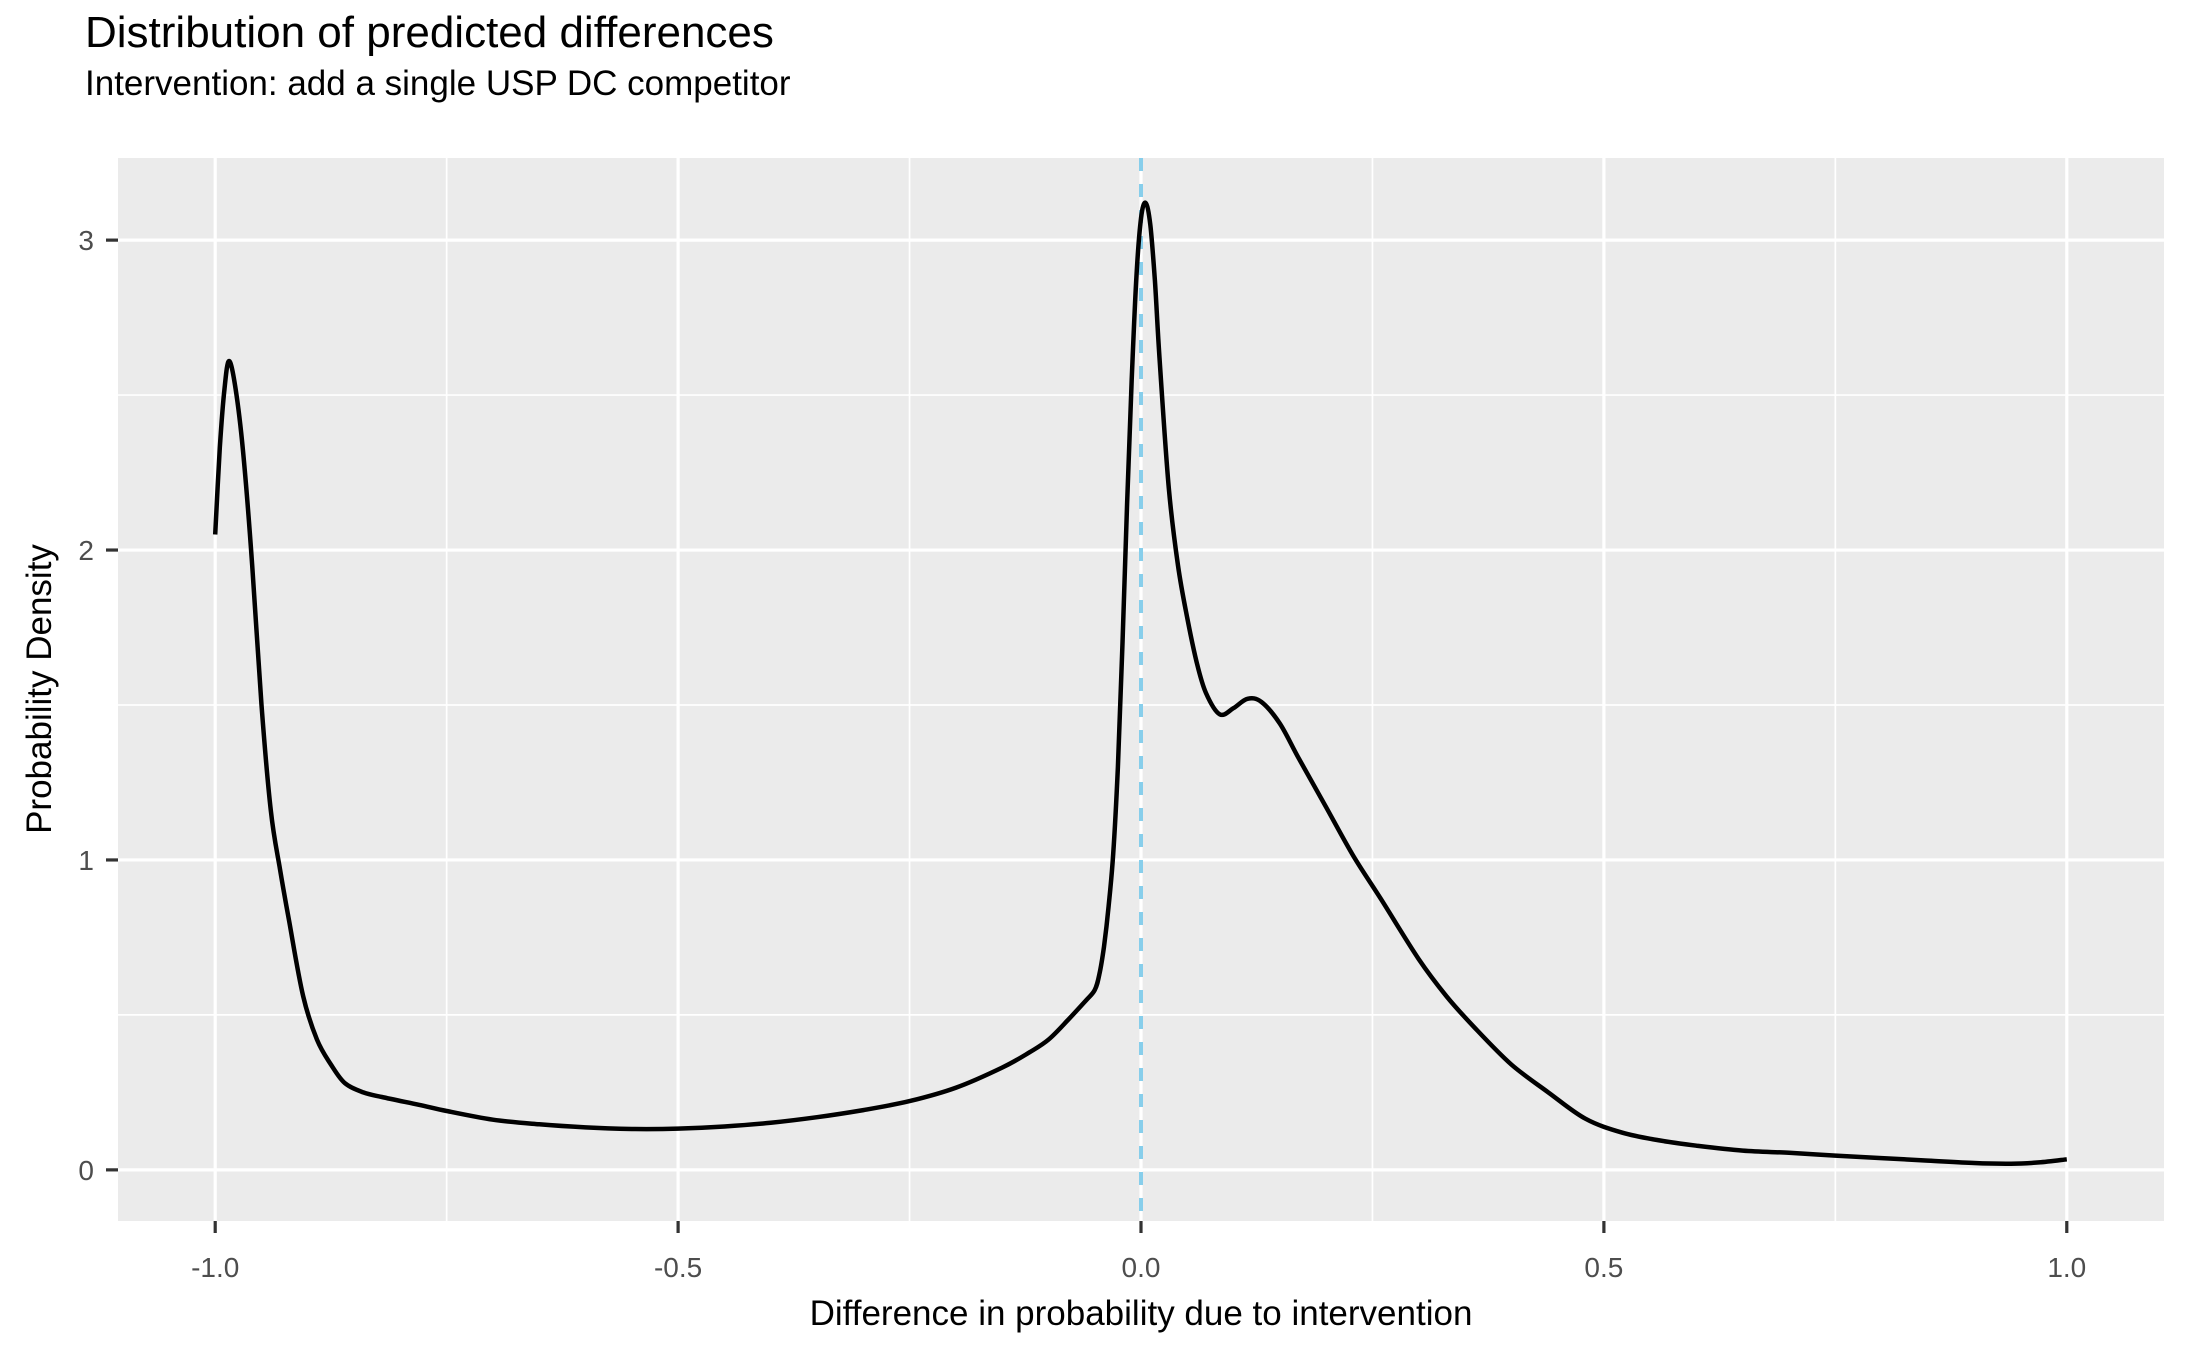 The height and width of the screenshot is (1350, 2187). What do you see at coordinates (1603, 1267) in the screenshot?
I see `x-tick-label: 0.5` at bounding box center [1603, 1267].